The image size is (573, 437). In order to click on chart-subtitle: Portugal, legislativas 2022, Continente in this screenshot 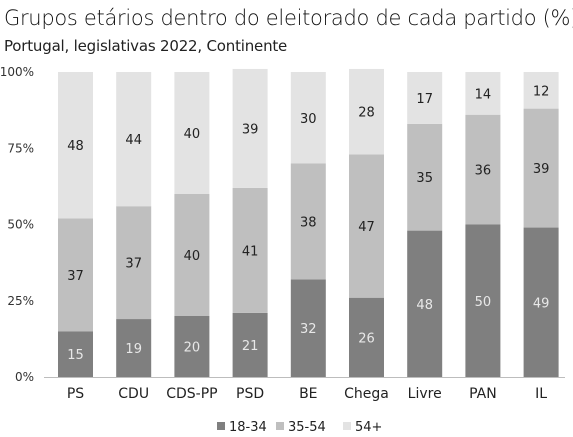, I will do `click(146, 46)`.